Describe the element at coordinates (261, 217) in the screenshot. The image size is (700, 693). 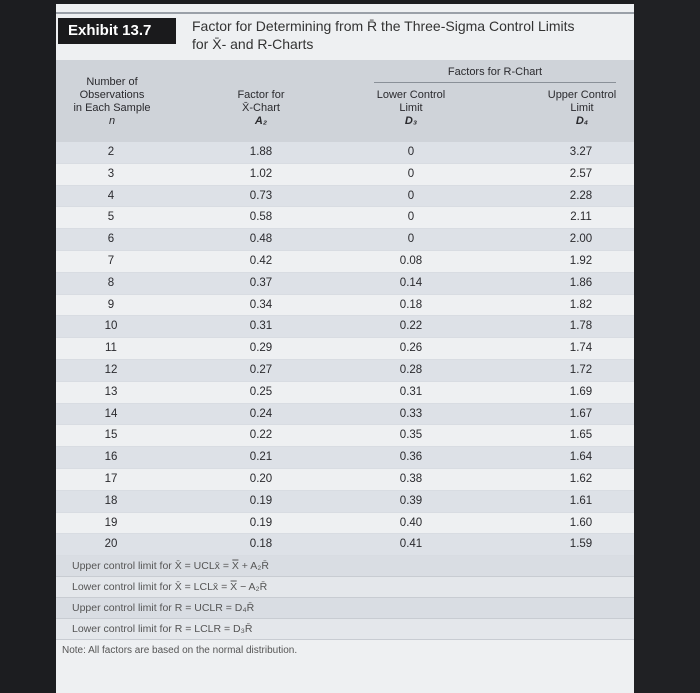
I see `cell-a2: 0.58` at that location.